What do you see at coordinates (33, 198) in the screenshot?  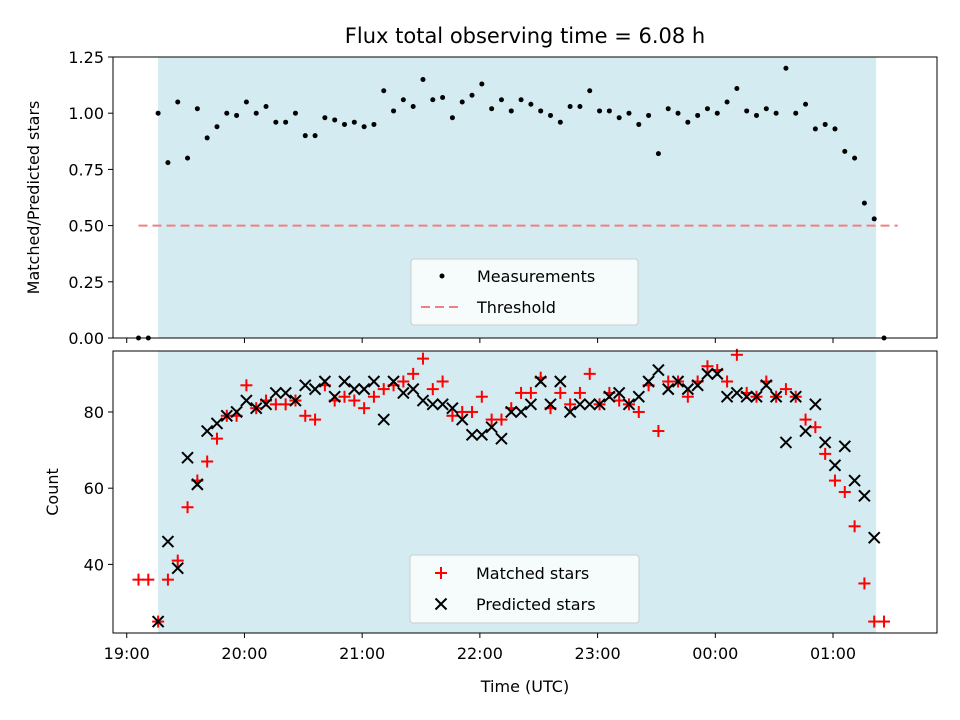 I see `ratio-y-axis-label: Matched/Predicted stars` at bounding box center [33, 198].